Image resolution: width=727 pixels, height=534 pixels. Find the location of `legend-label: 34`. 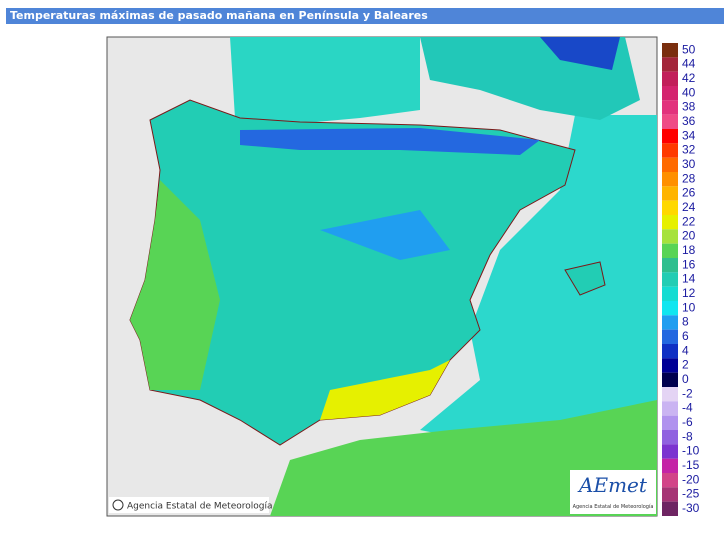

legend-label: 34 is located at coordinates (689, 135).